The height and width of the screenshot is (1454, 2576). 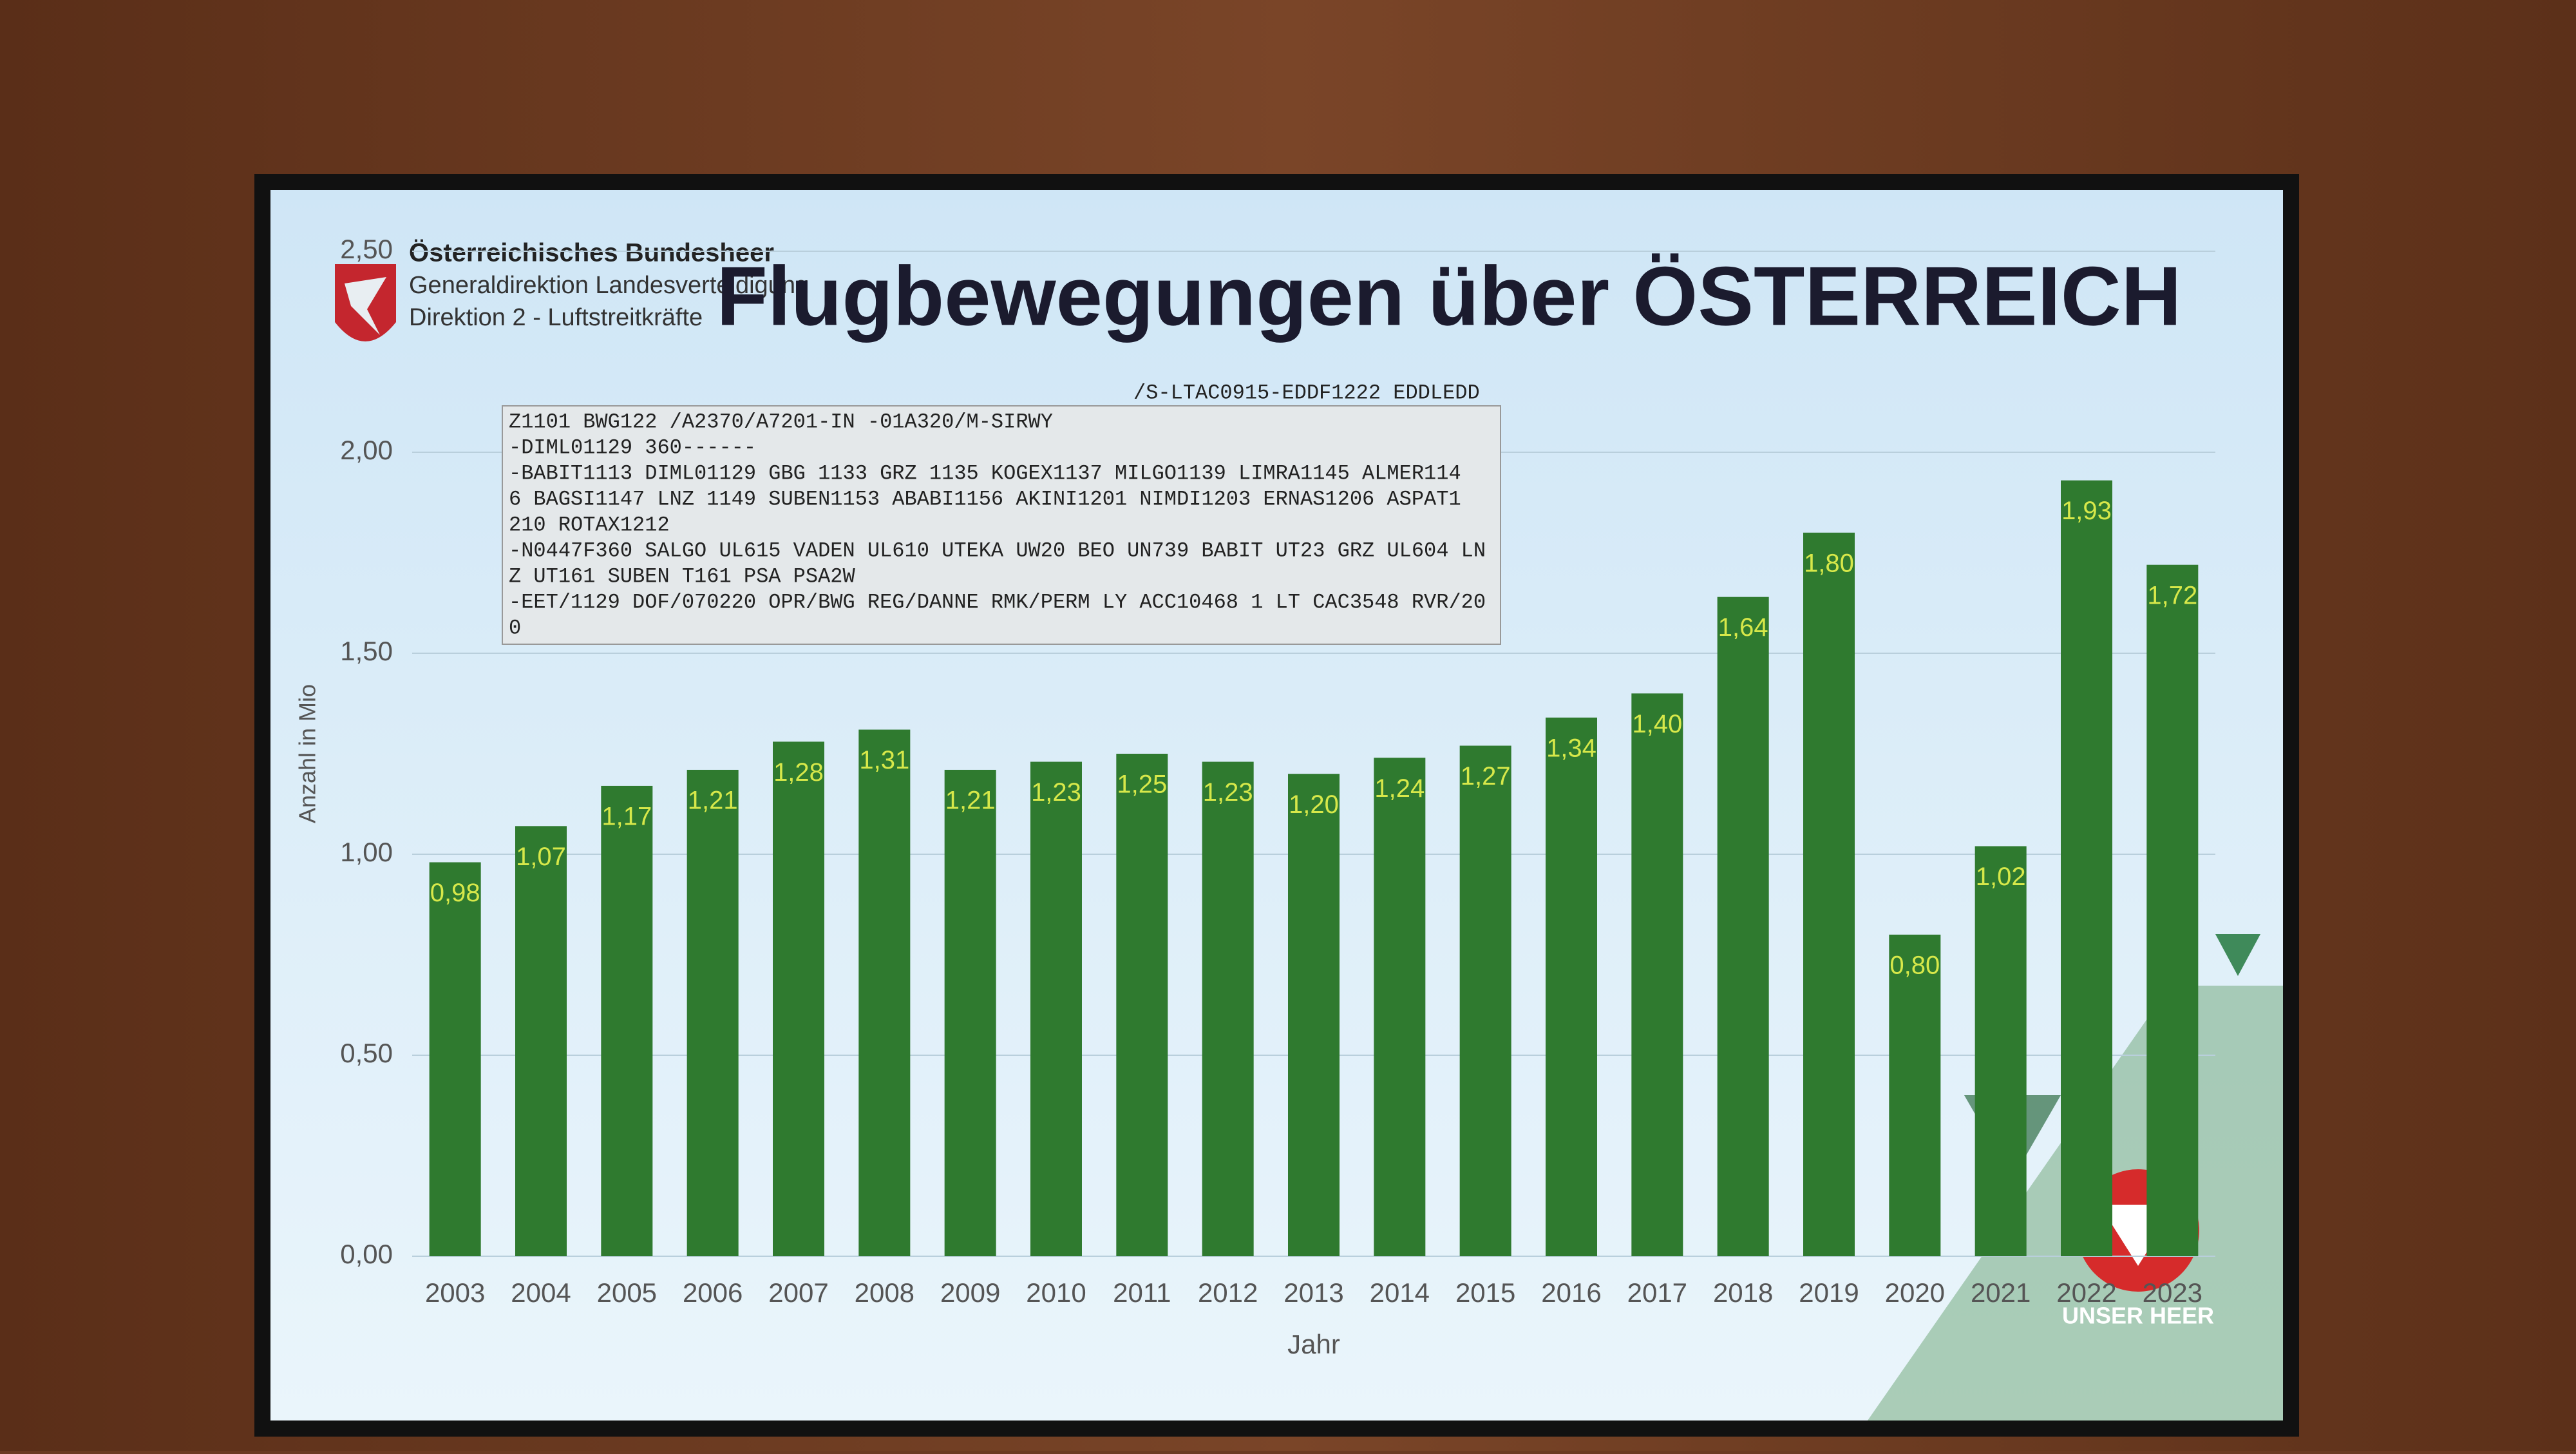 What do you see at coordinates (1915, 1292) in the screenshot?
I see `x-tick-label: 2020` at bounding box center [1915, 1292].